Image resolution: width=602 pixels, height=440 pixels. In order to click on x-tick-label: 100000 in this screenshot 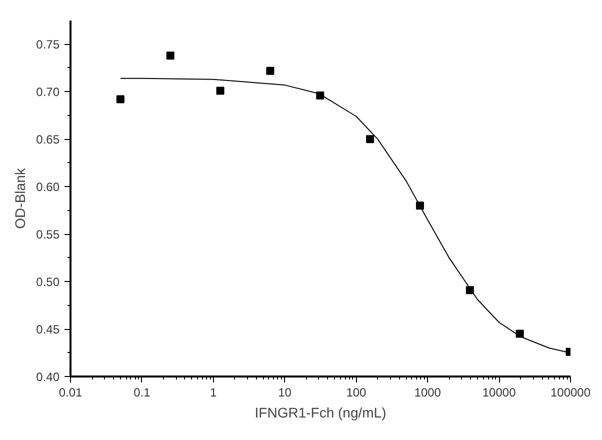, I will do `click(570, 393)`.